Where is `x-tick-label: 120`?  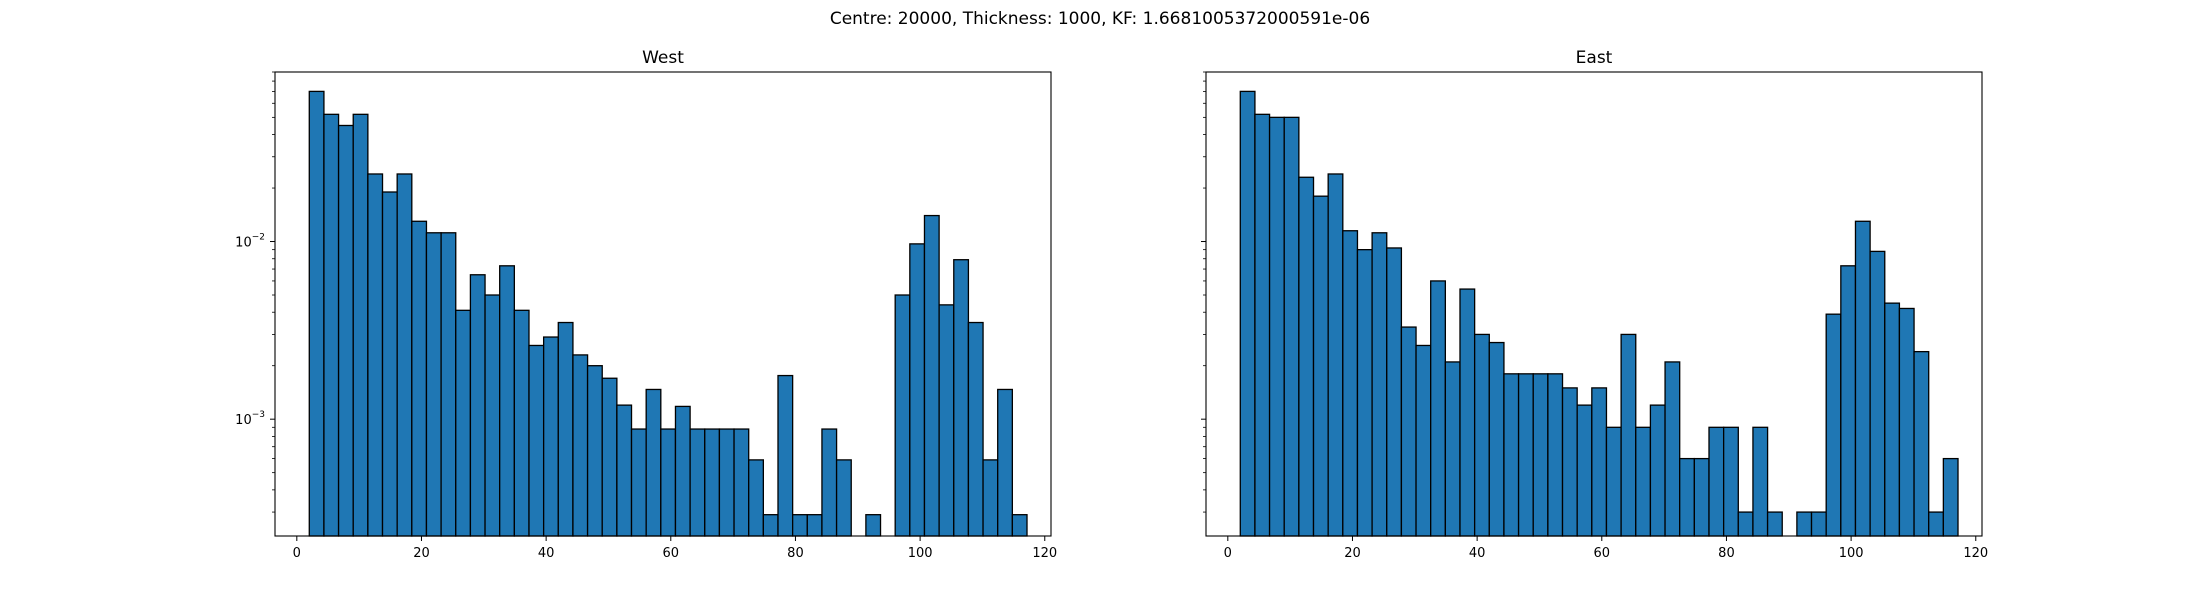
x-tick-label: 120 is located at coordinates (1044, 553).